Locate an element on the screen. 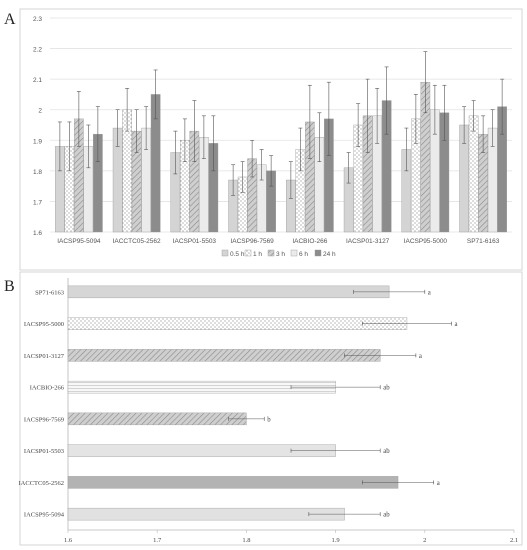 Image resolution: width=527 pixels, height=550 pixels. x-tick-label: IACSP01-5503 is located at coordinates (195, 241).